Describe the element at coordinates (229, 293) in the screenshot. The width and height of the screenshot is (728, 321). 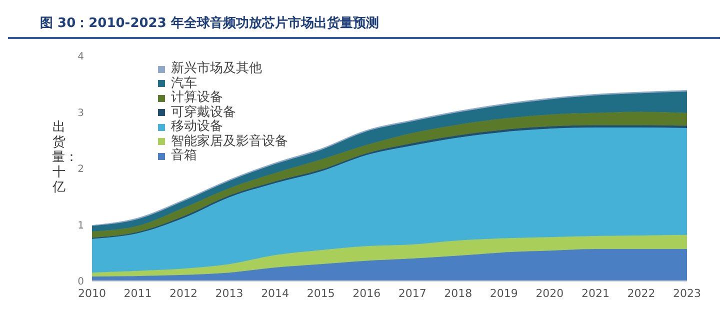
I see `x-tick-label: 2013` at that location.